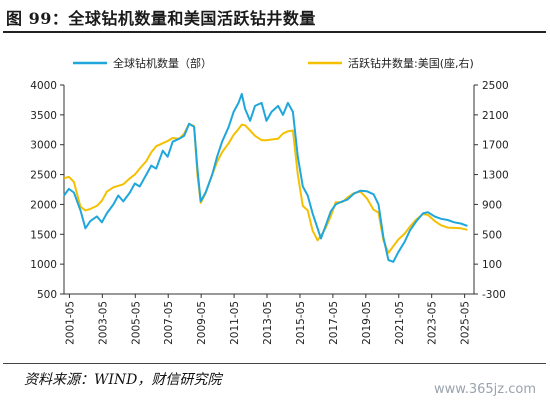  I want to click on x-tick-label: 2017-05, so click(334, 323).